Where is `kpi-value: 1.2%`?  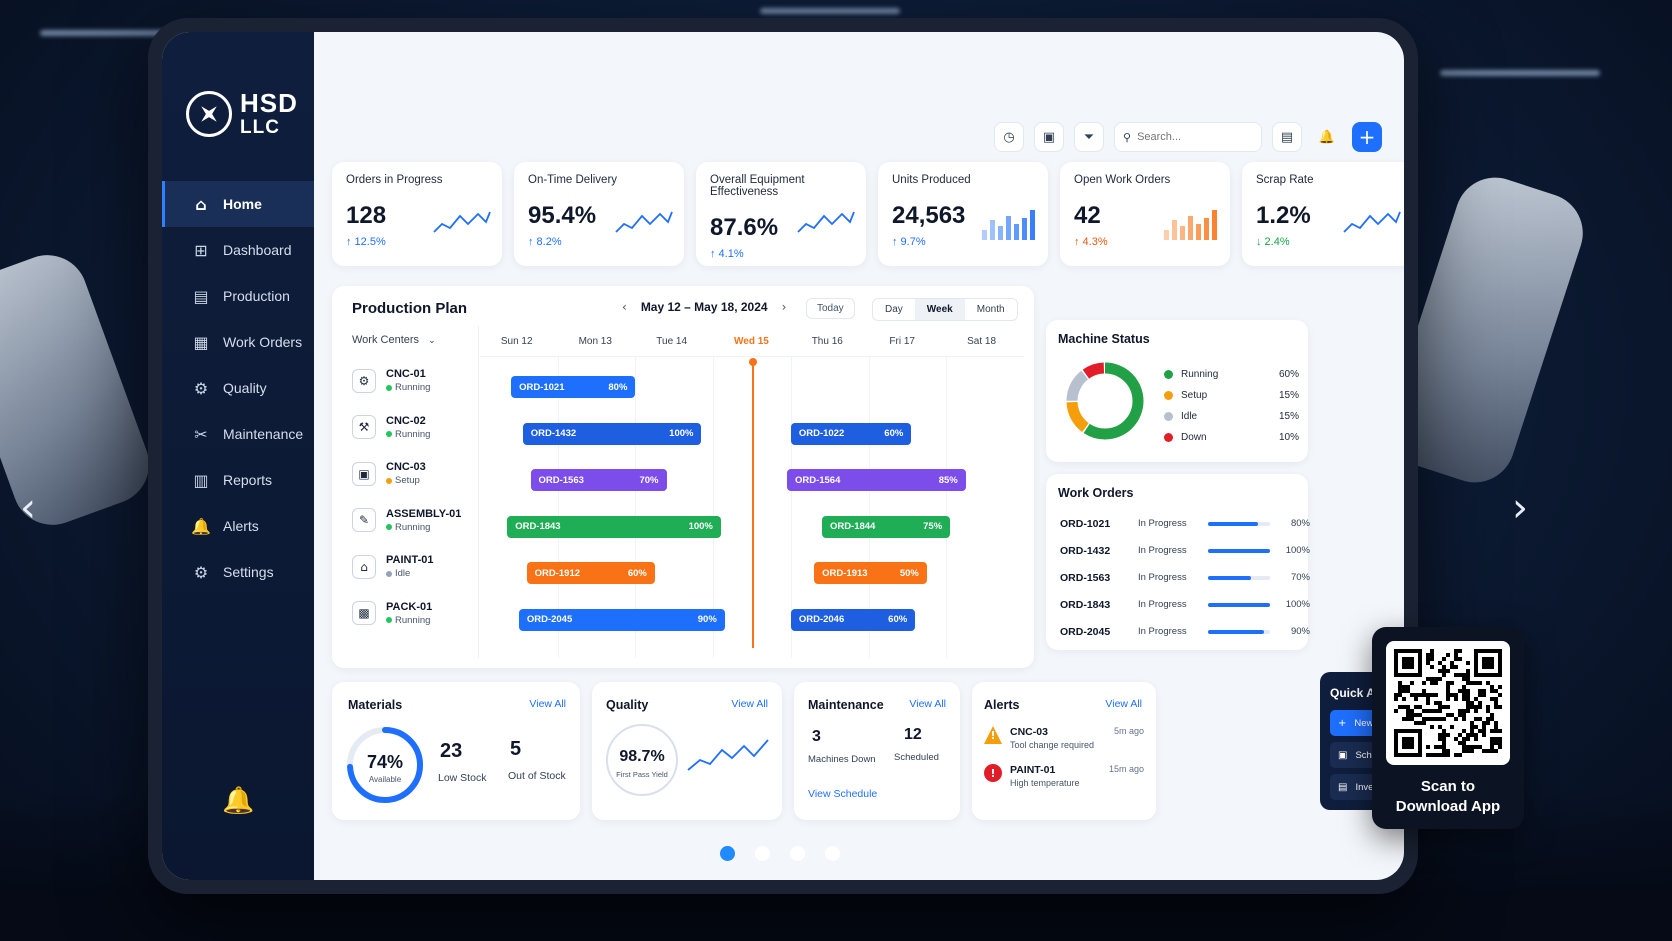 kpi-value: 1.2% is located at coordinates (1283, 215).